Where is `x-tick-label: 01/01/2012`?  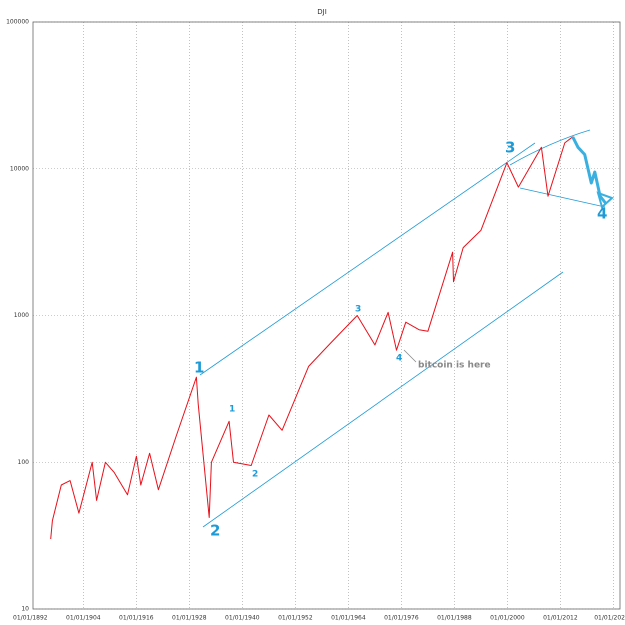 x-tick-label: 01/01/2012 is located at coordinates (560, 618).